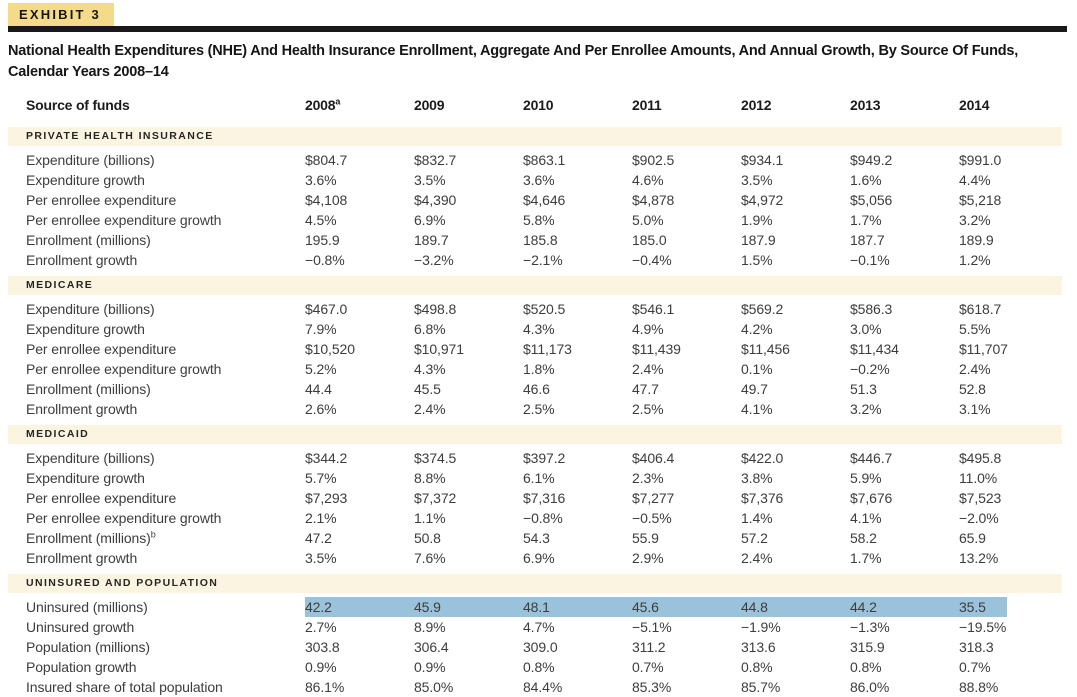 This screenshot has height=697, width=1077. Describe the element at coordinates (904, 607) in the screenshot. I see `value-cell: 44.2` at that location.